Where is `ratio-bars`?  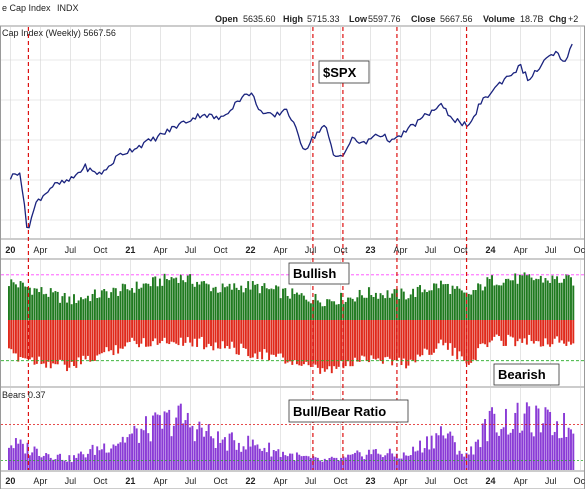
ratio-bars is located at coordinates (291, 436).